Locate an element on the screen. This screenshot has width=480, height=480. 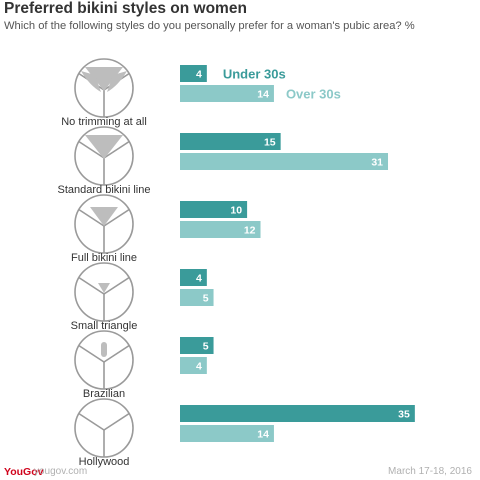
full-bikini-icon is located at coordinates (104, 224).